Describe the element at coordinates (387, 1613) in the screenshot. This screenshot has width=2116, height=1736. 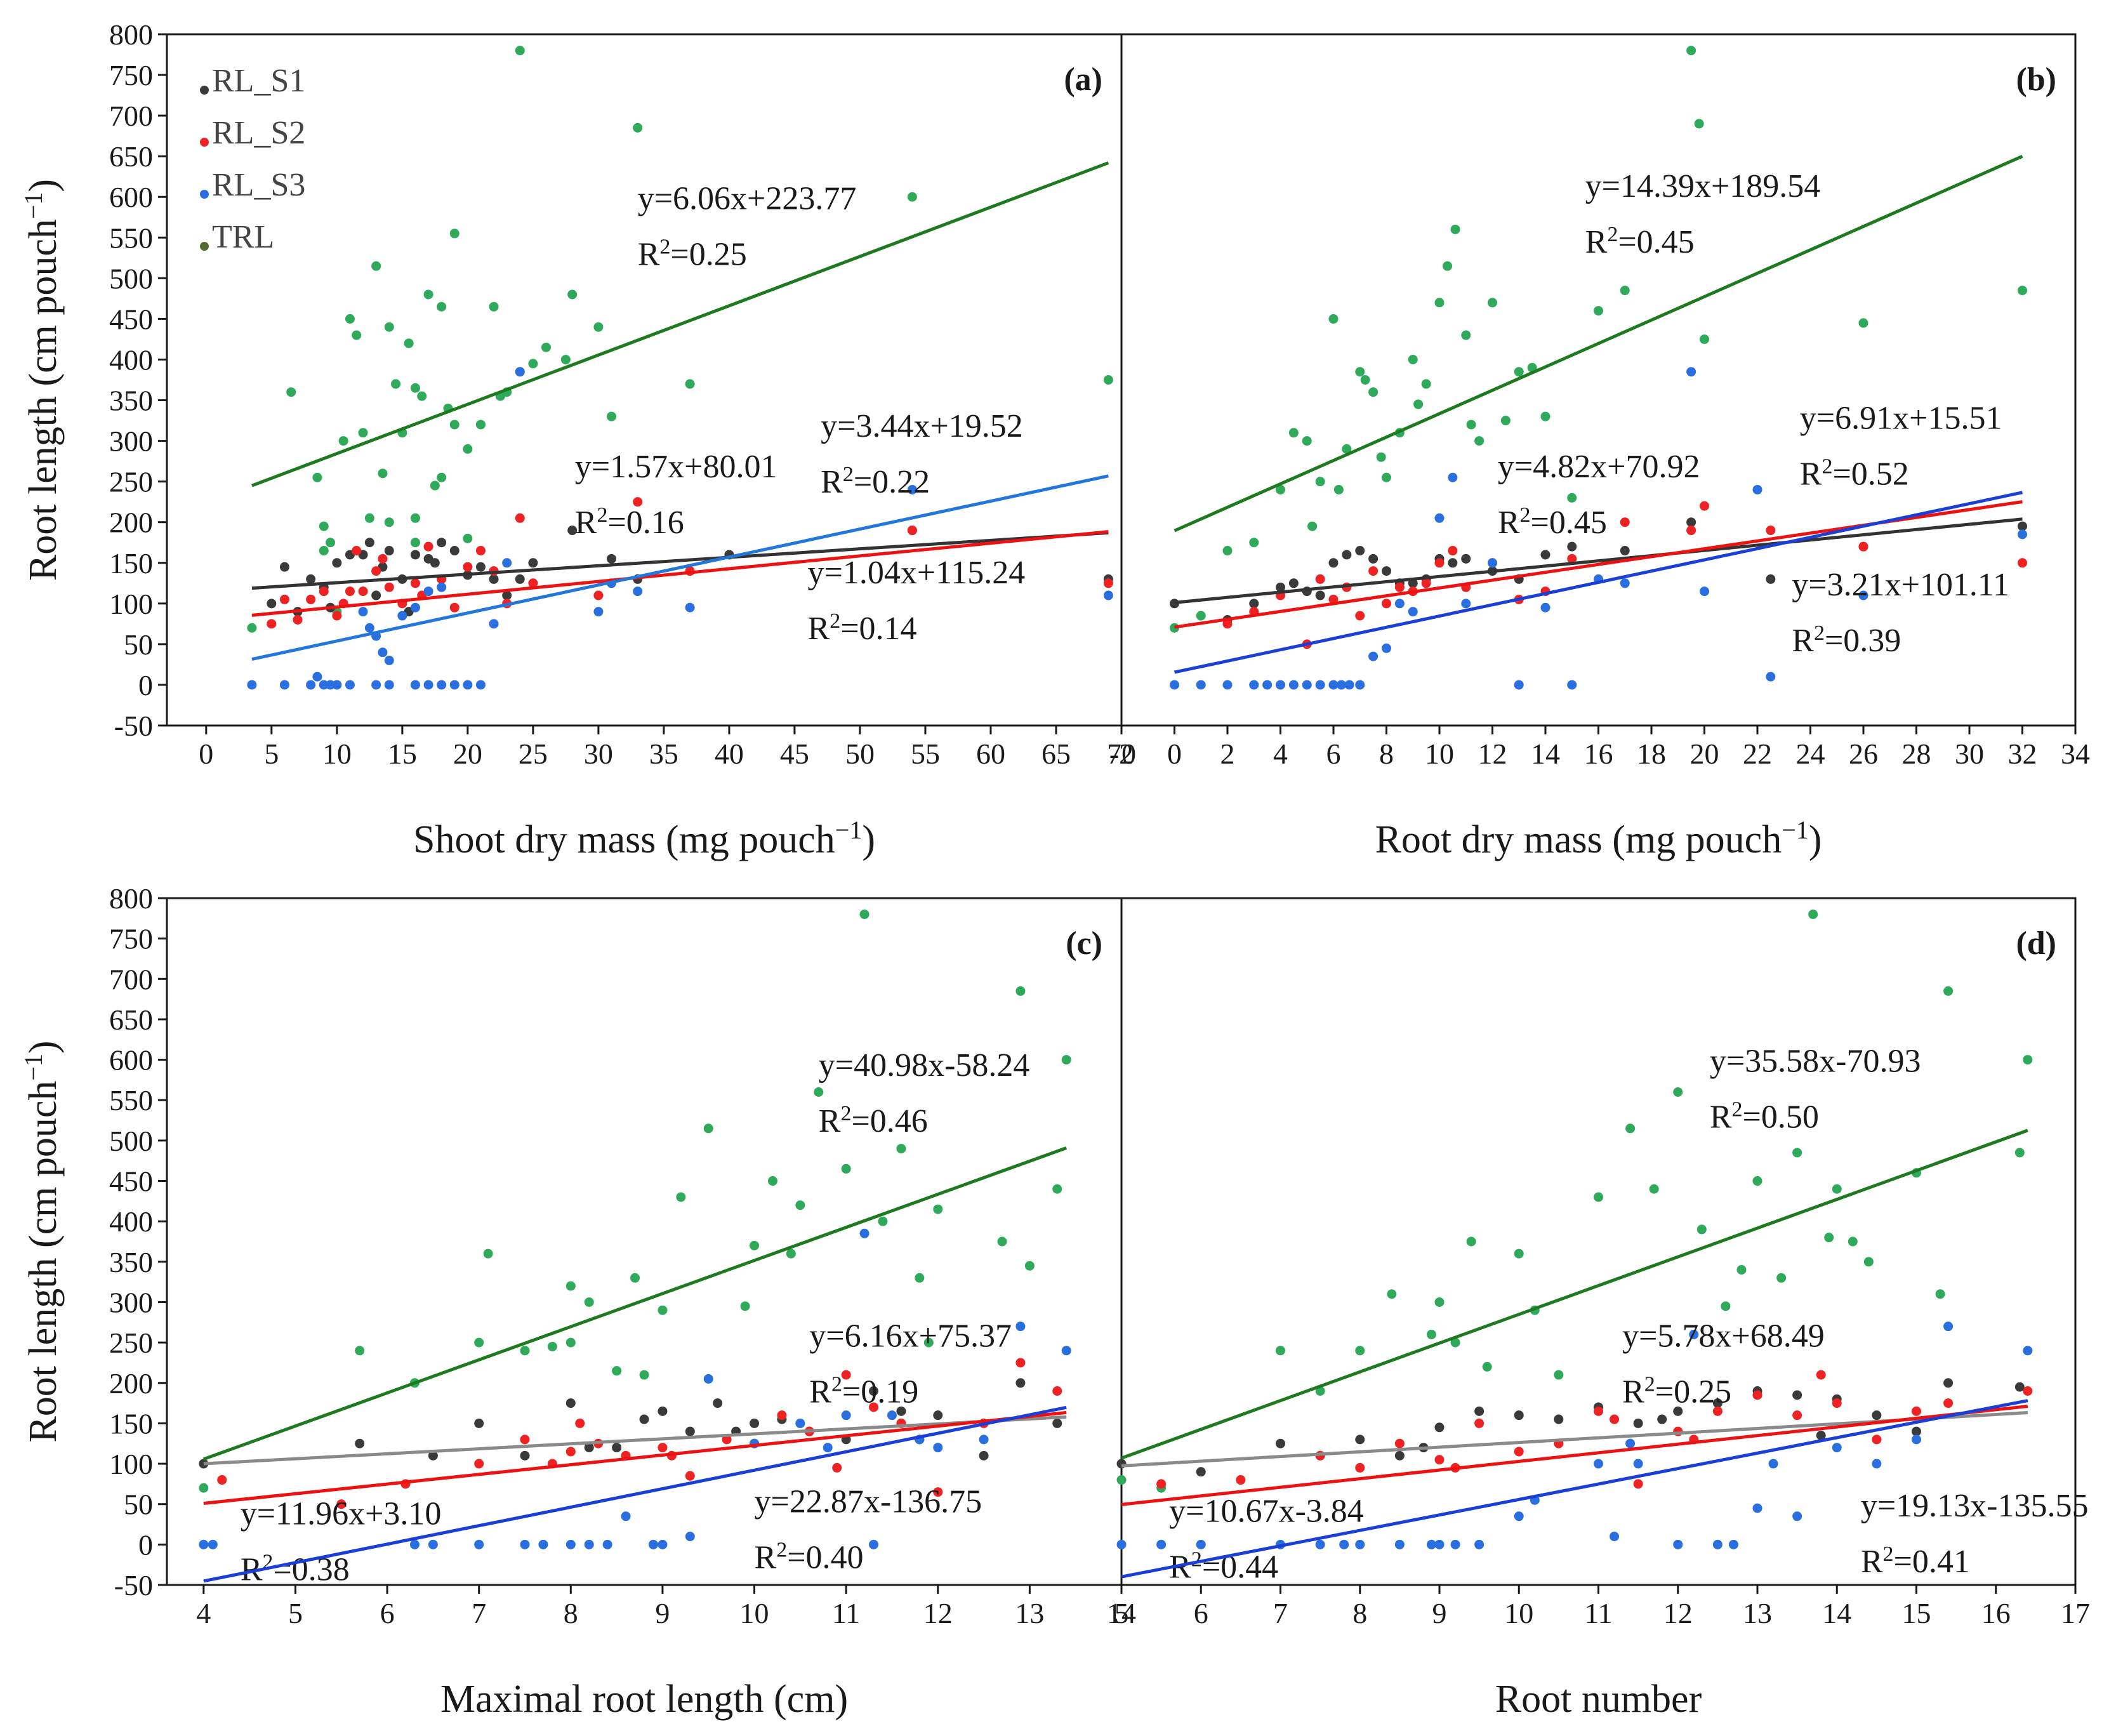
I see `x-tick-label-c: 6` at that location.